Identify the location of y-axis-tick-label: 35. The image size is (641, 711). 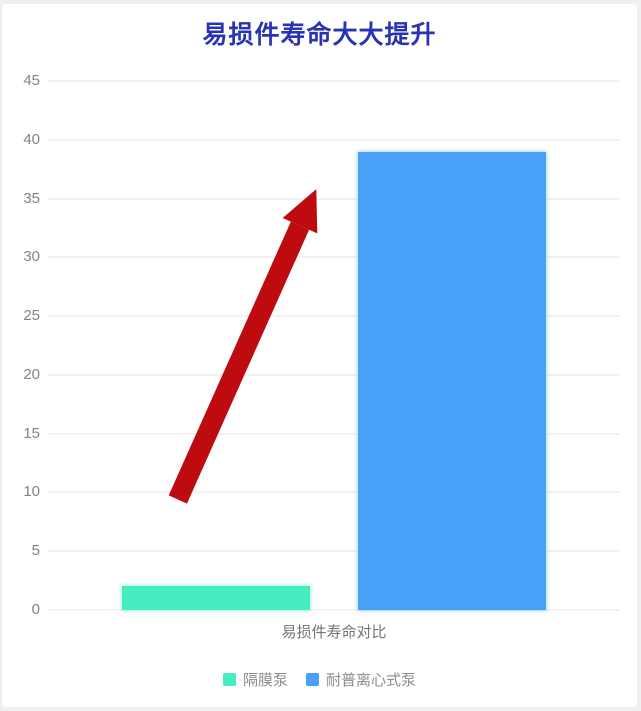
(31, 198).